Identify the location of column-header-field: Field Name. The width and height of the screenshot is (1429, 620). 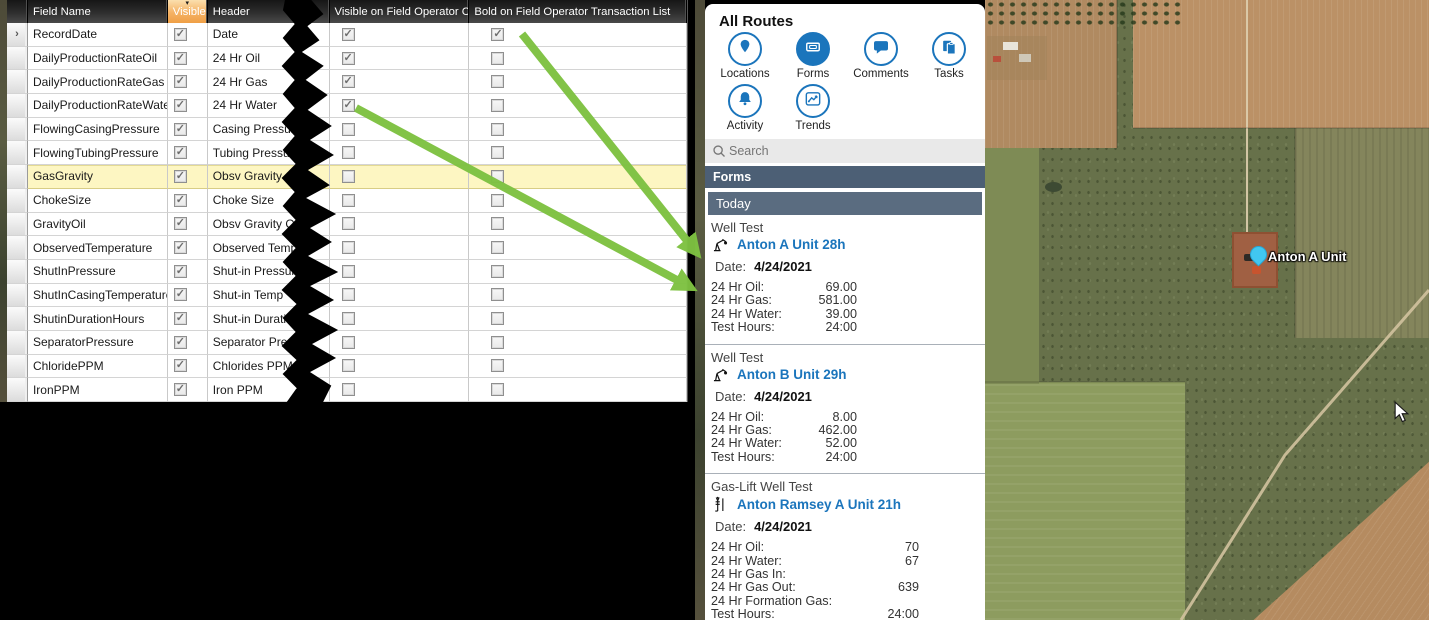
(98, 11).